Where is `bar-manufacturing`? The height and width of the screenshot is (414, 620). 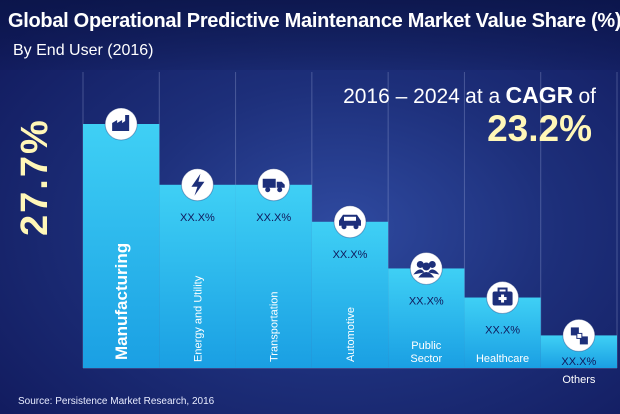
bar-manufacturing is located at coordinates (121, 246).